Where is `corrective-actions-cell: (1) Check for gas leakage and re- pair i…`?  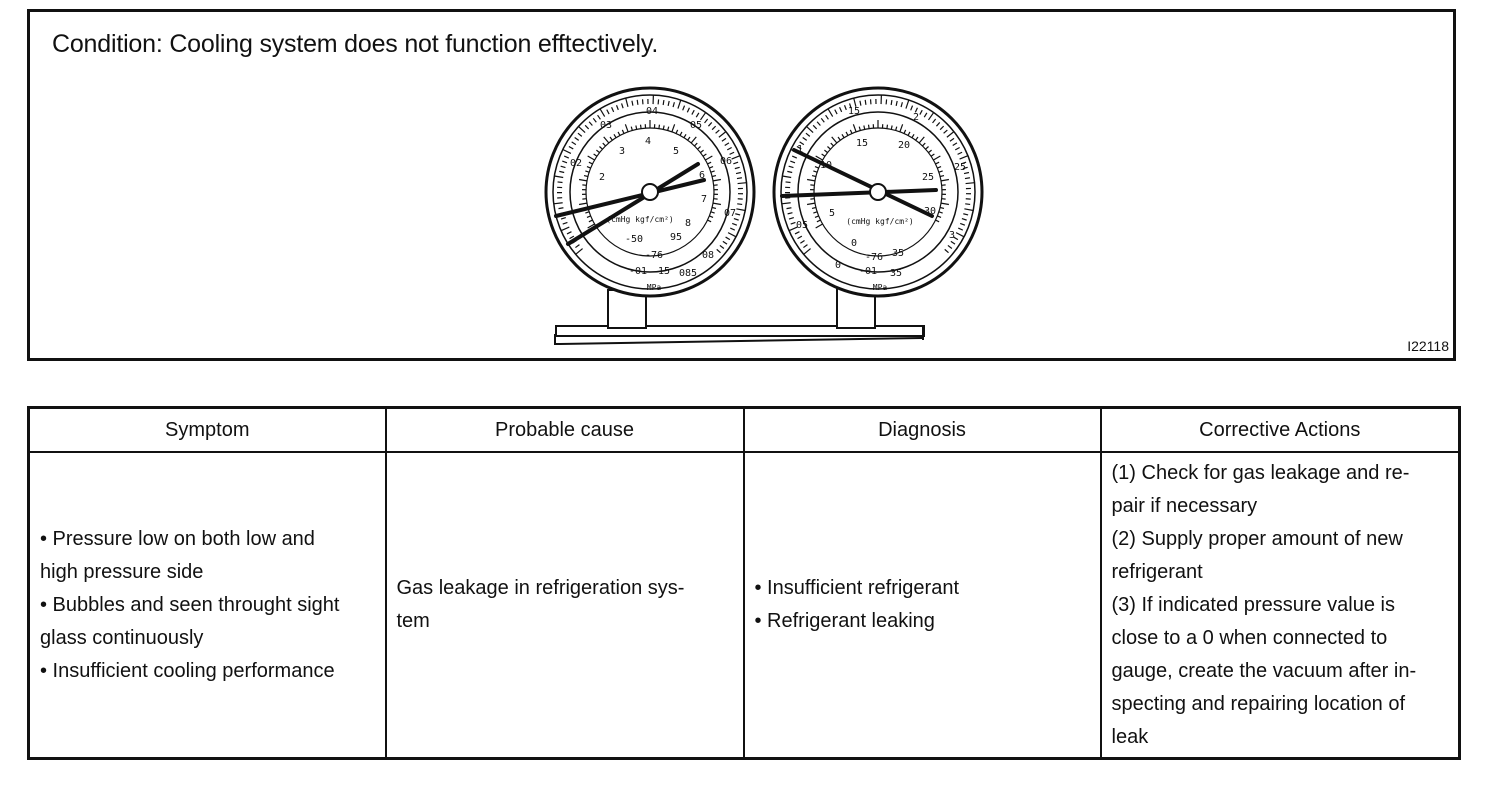 corrective-actions-cell: (1) Check for gas leakage and re- pair i… is located at coordinates (1280, 605).